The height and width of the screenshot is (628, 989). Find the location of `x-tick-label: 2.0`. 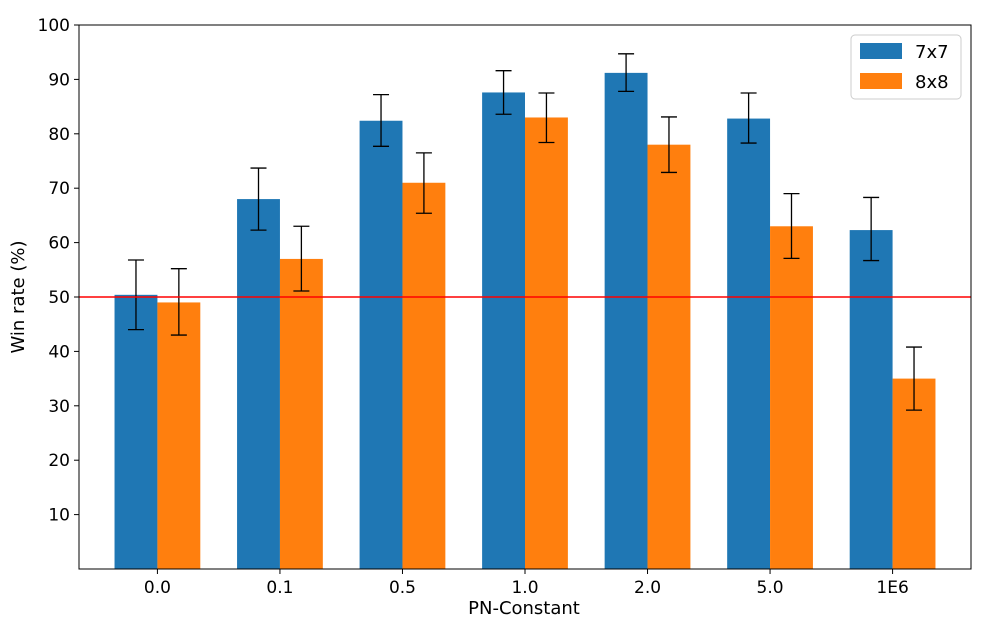

x-tick-label: 2.0 is located at coordinates (647, 588).